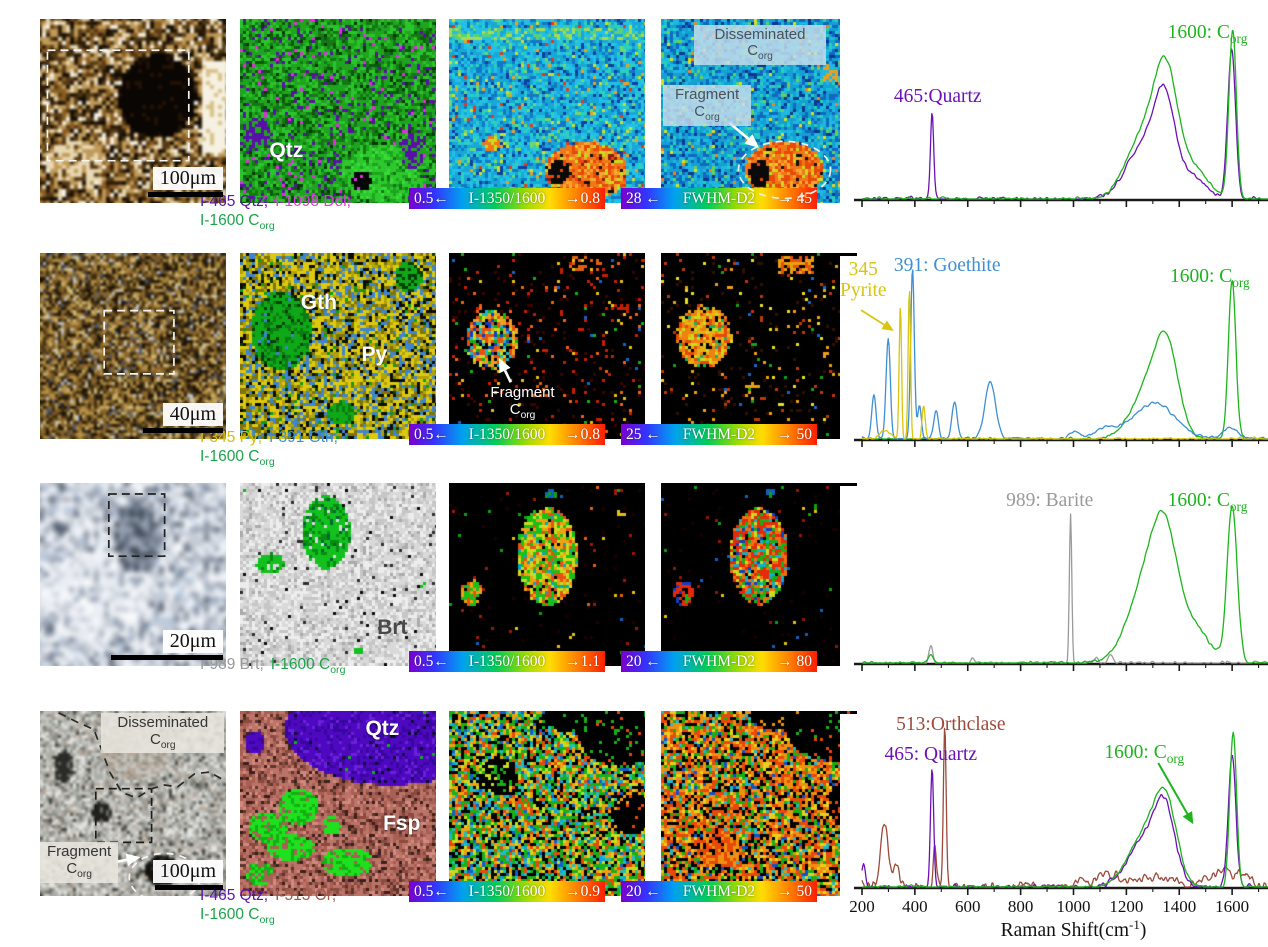  I want to click on ratio-map-2: Fragment Corg, so click(547, 346).